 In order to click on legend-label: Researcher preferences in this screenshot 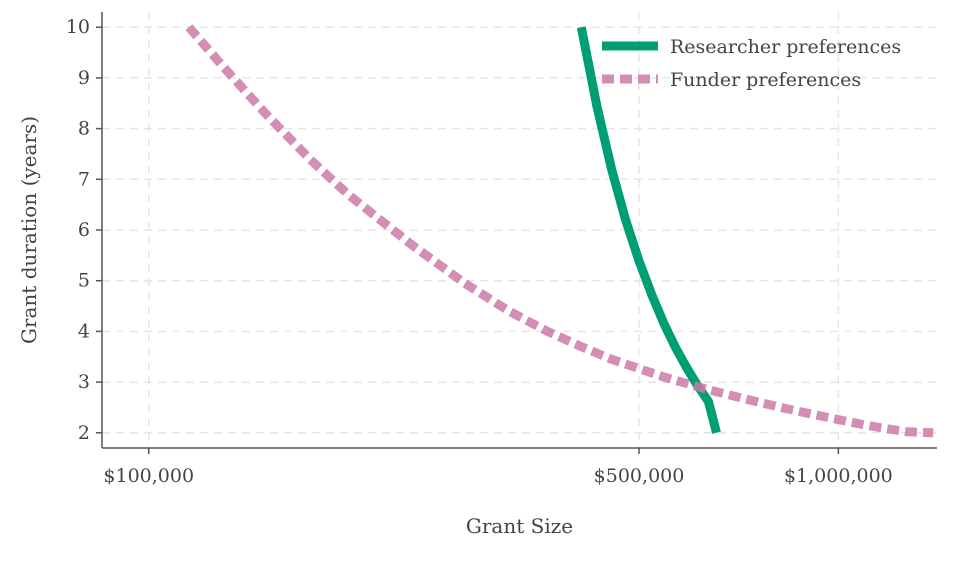, I will do `click(785, 47)`.